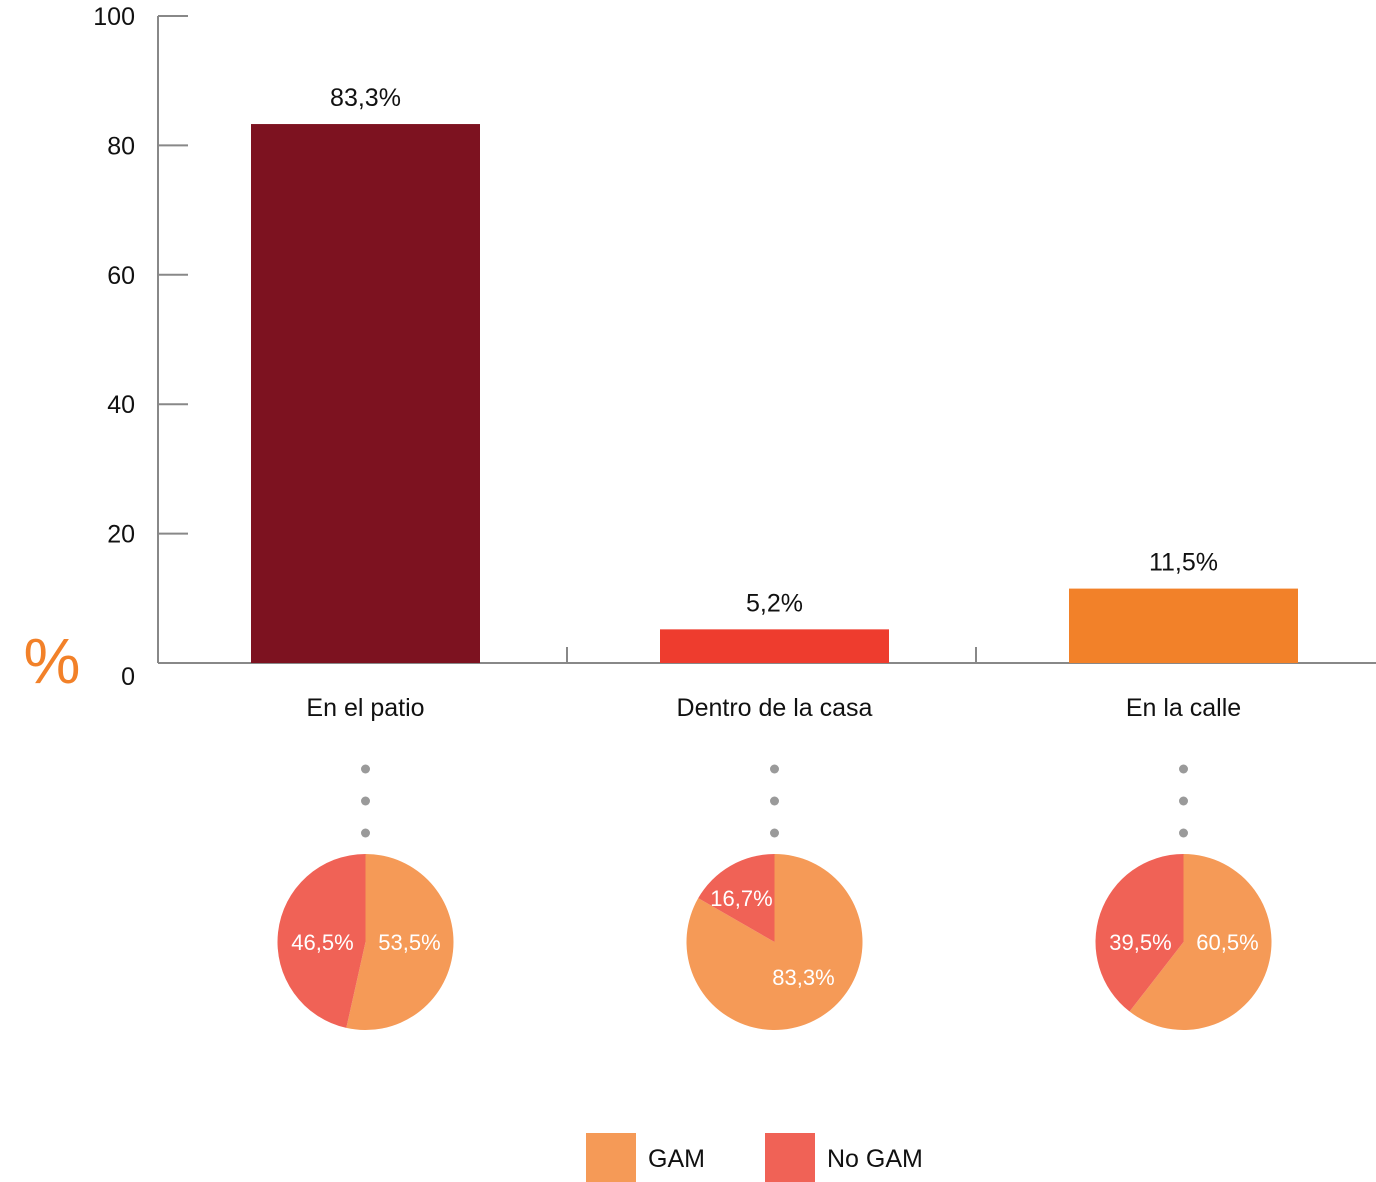 The image size is (1376, 1182). What do you see at coordinates (774, 603) in the screenshot?
I see `bar-value-label: 5,2%` at bounding box center [774, 603].